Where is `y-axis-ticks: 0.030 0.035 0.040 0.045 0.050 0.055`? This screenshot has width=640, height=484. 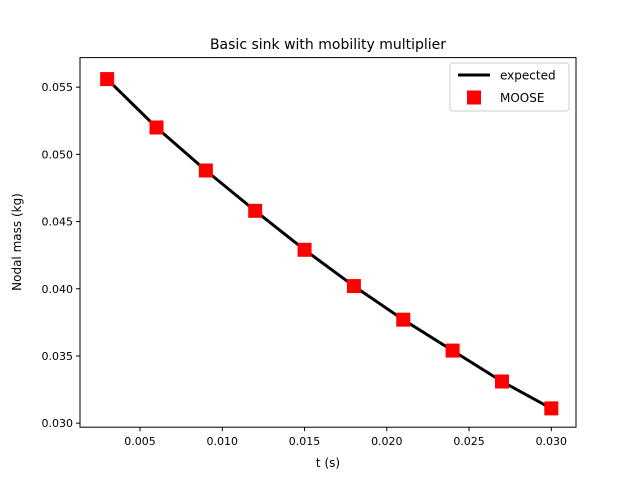
y-axis-ticks: 0.030 0.035 0.040 0.045 0.050 0.055 is located at coordinates (61, 255).